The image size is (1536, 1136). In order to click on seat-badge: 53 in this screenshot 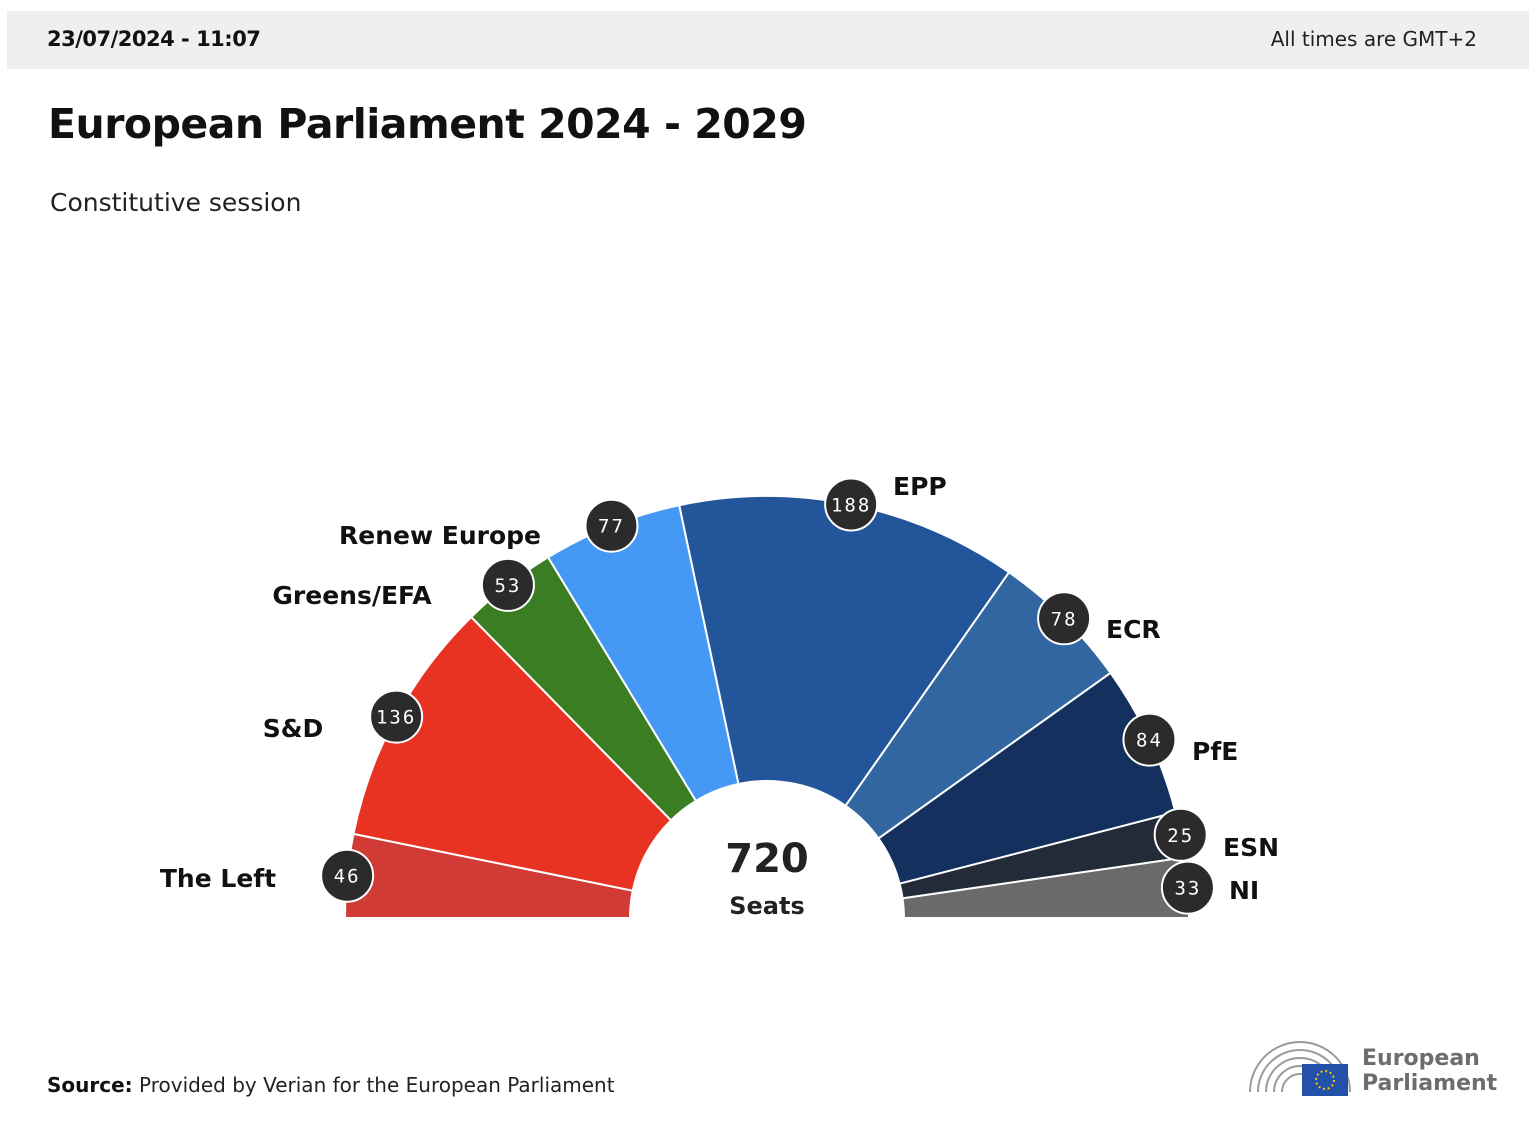, I will do `click(507, 584)`.